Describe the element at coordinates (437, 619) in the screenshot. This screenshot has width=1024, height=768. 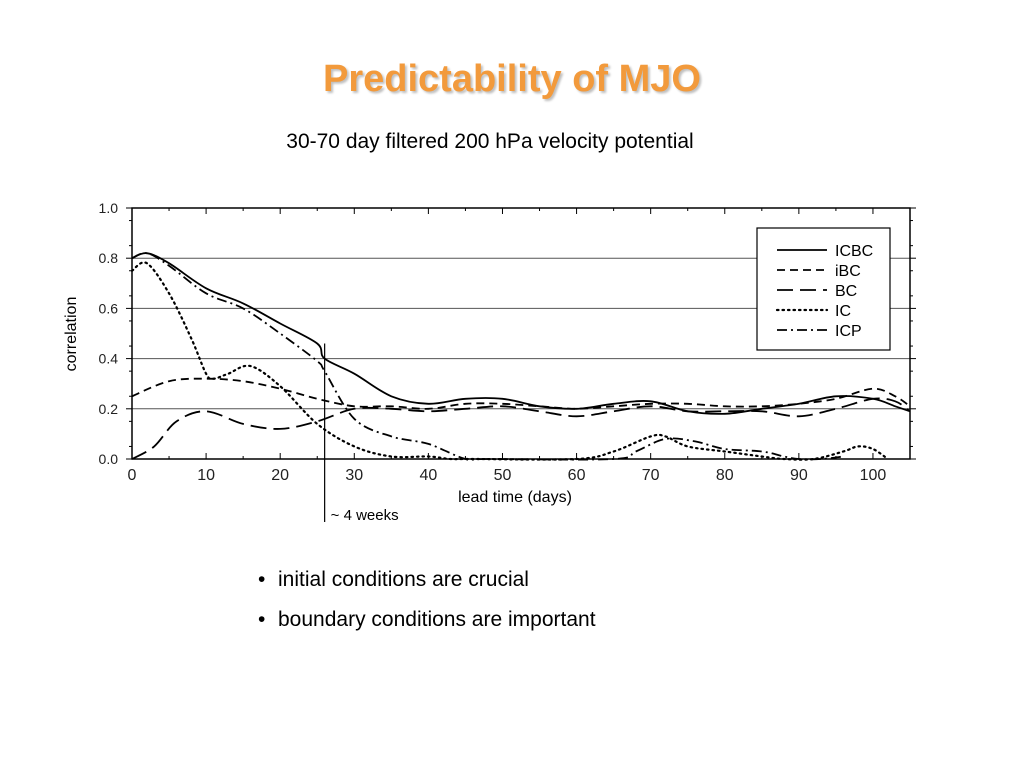
I see `bullet-text: boundary conditions are important` at that location.